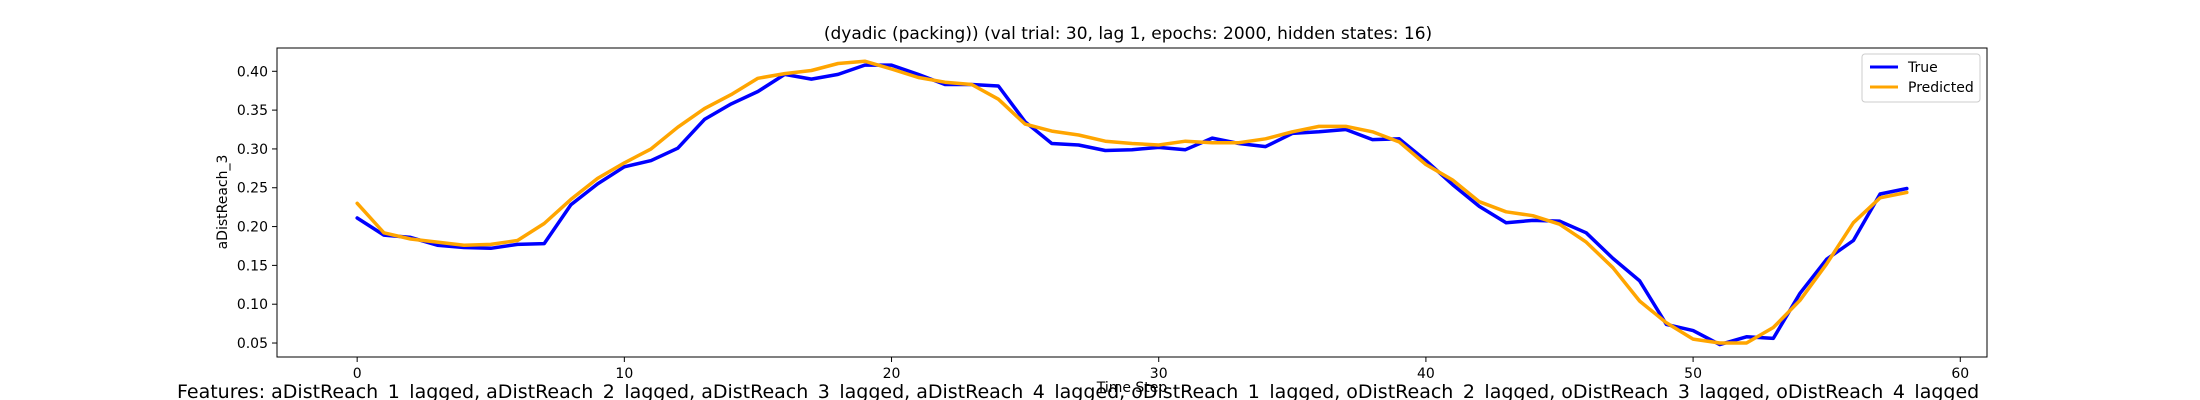 The height and width of the screenshot is (400, 2200). I want to click on x-tick-label: 20, so click(892, 374).